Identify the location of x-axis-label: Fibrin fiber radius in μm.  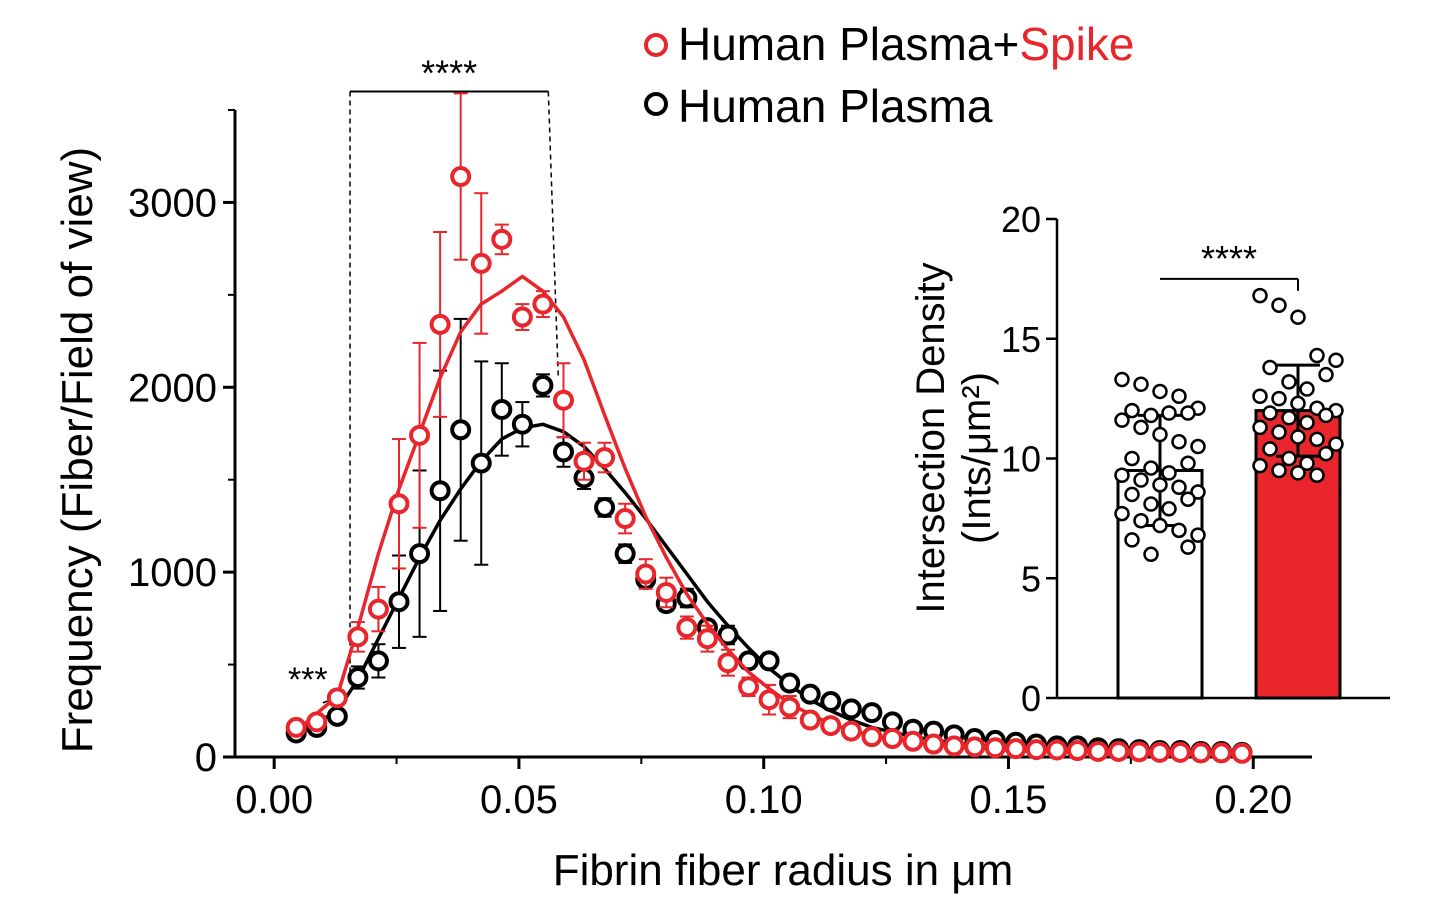
(783, 870).